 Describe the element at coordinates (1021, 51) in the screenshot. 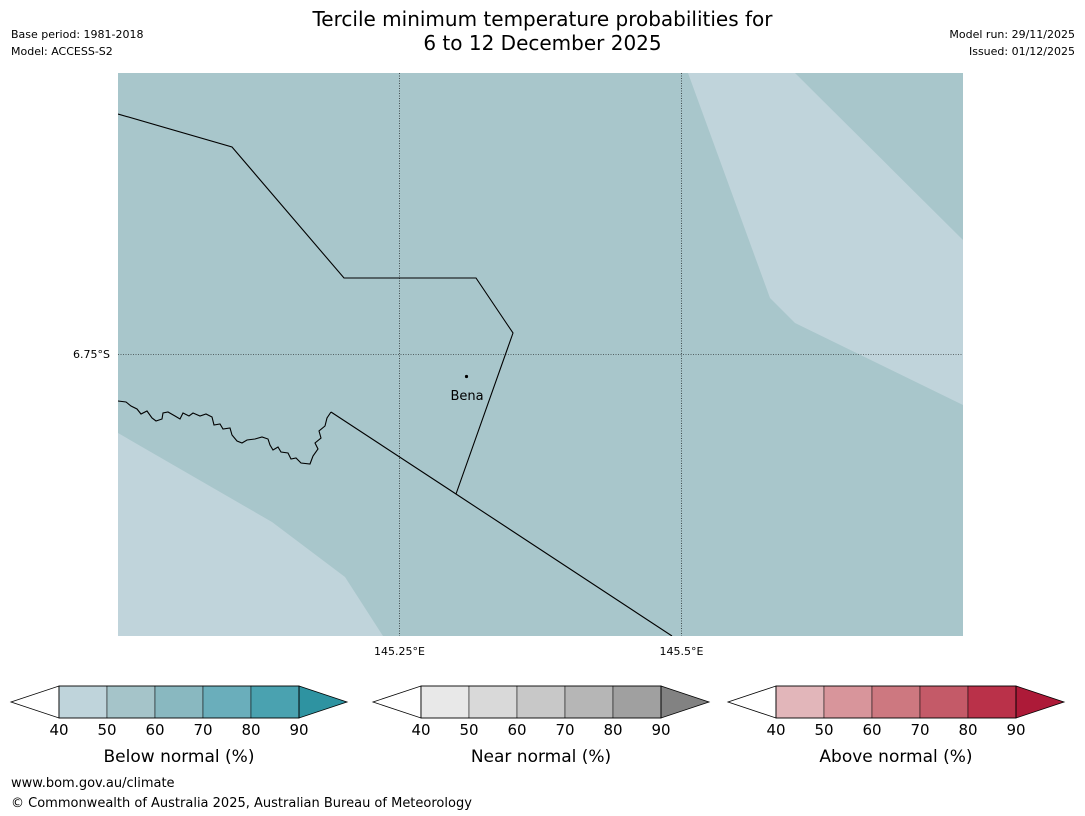

I see `issued-label: Issued: 01/12/2025` at that location.